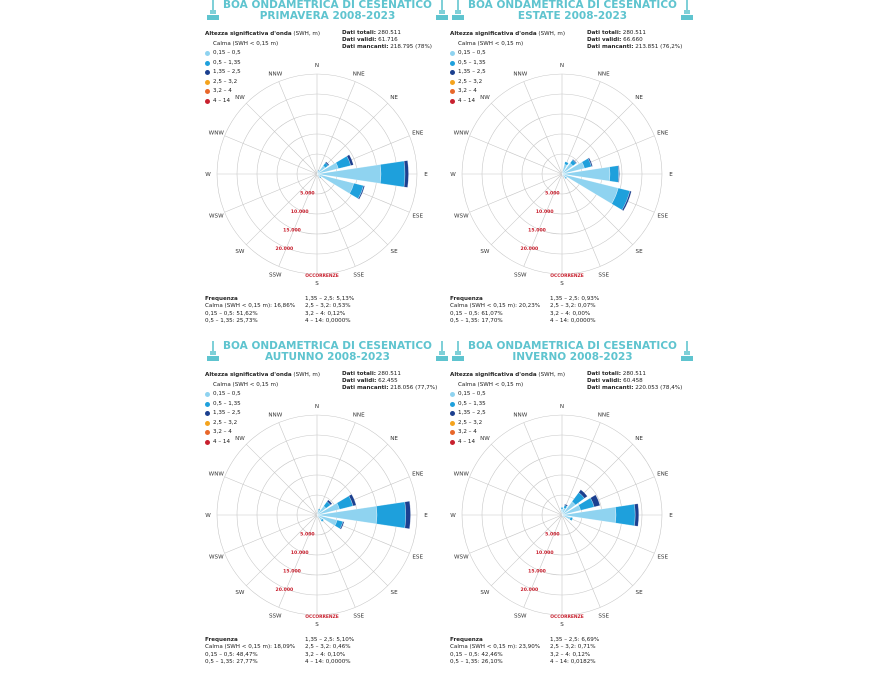 Image resolution: width=882 pixels, height=682 pixels. I want to click on legend-item-label: 3,2 – 4, so click(467, 91).